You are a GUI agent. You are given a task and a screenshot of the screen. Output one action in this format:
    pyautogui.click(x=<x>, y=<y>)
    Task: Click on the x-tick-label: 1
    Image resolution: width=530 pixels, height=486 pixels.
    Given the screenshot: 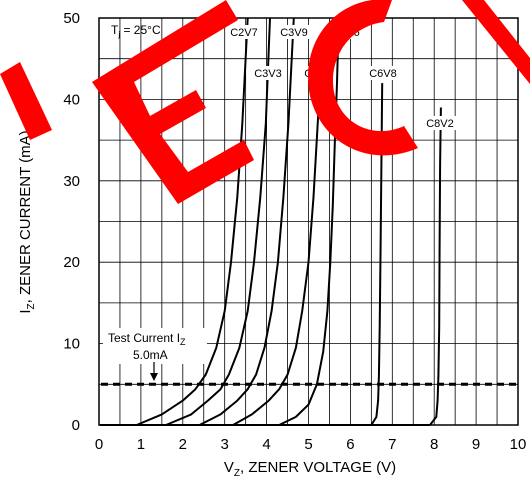 What is the action you would take?
    pyautogui.click(x=141, y=444)
    